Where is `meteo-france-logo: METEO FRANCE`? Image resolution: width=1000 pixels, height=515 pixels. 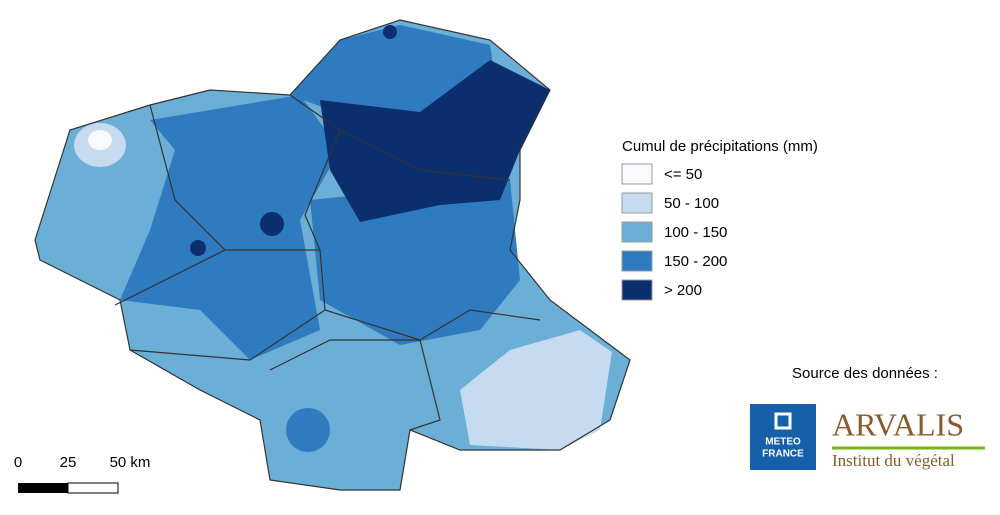
meteo-france-logo: METEO FRANCE is located at coordinates (783, 437).